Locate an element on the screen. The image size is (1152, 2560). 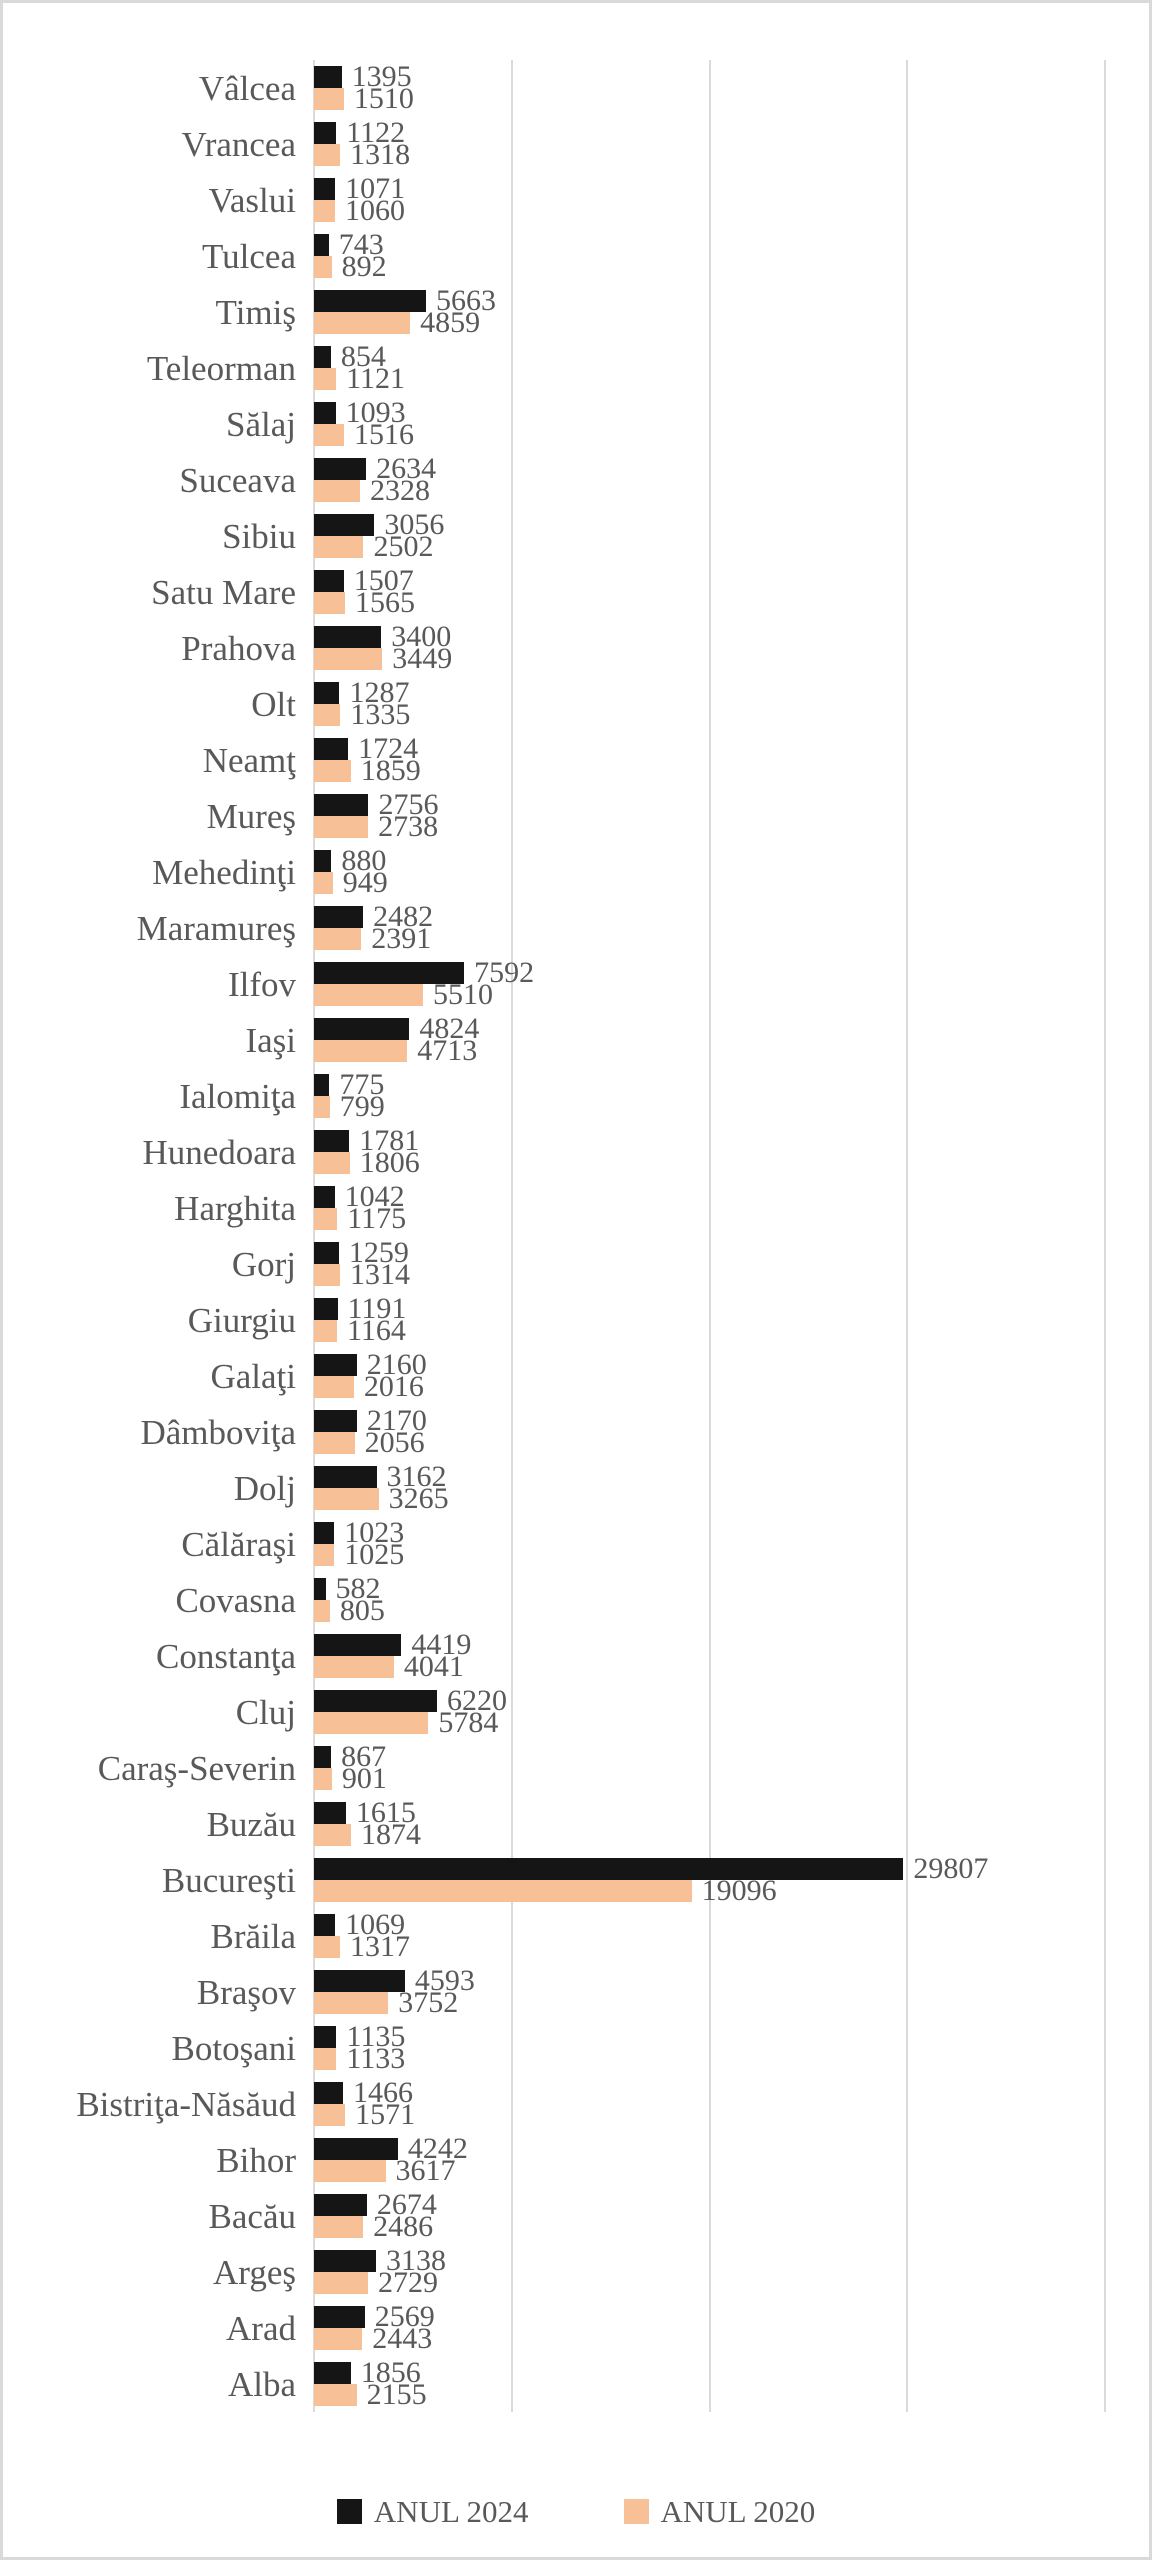
bar-line: 892 is located at coordinates (709, 267).